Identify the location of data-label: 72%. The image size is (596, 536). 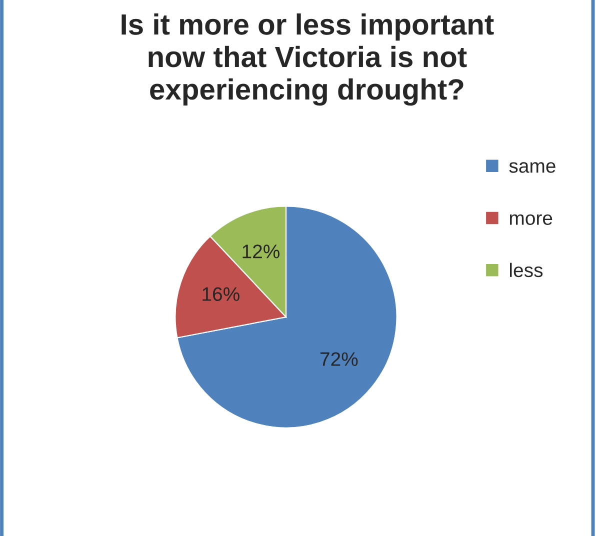
(339, 359).